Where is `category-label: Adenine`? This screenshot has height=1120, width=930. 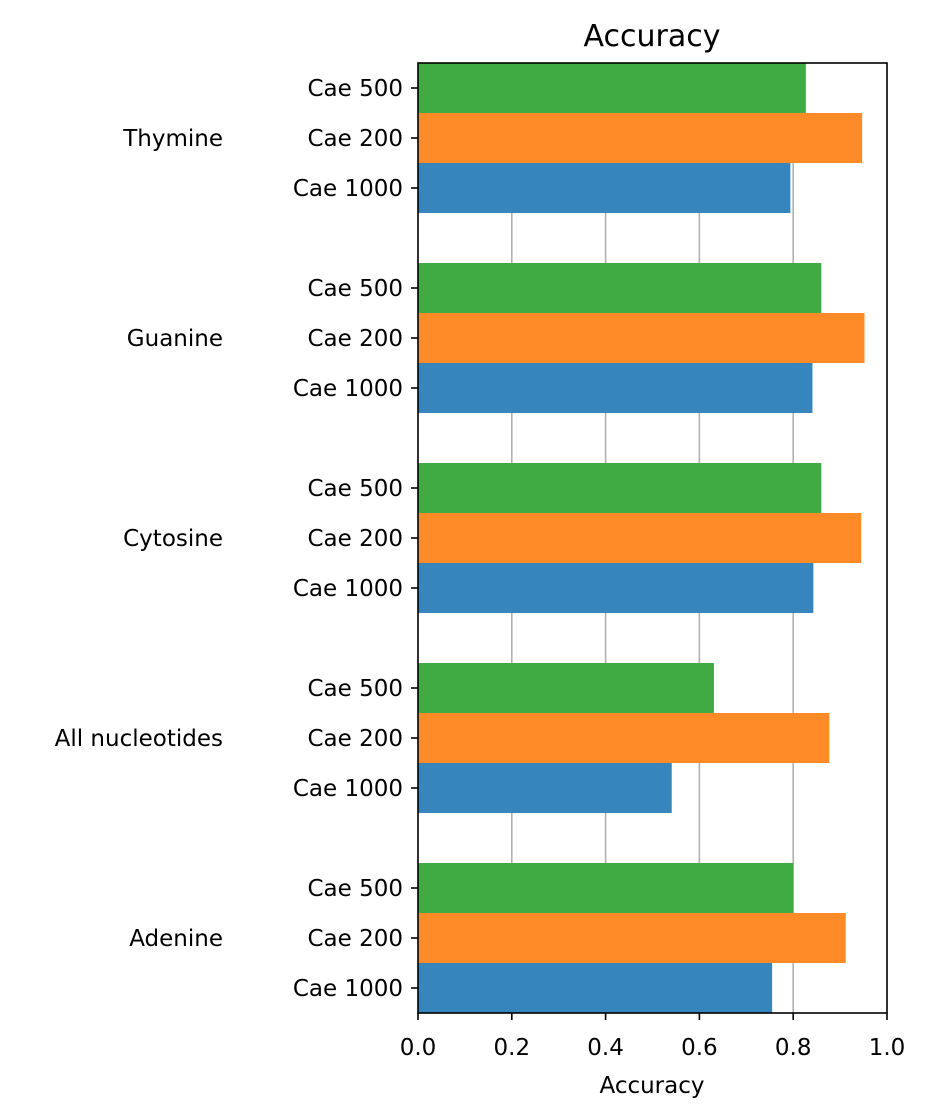 category-label: Adenine is located at coordinates (176, 939).